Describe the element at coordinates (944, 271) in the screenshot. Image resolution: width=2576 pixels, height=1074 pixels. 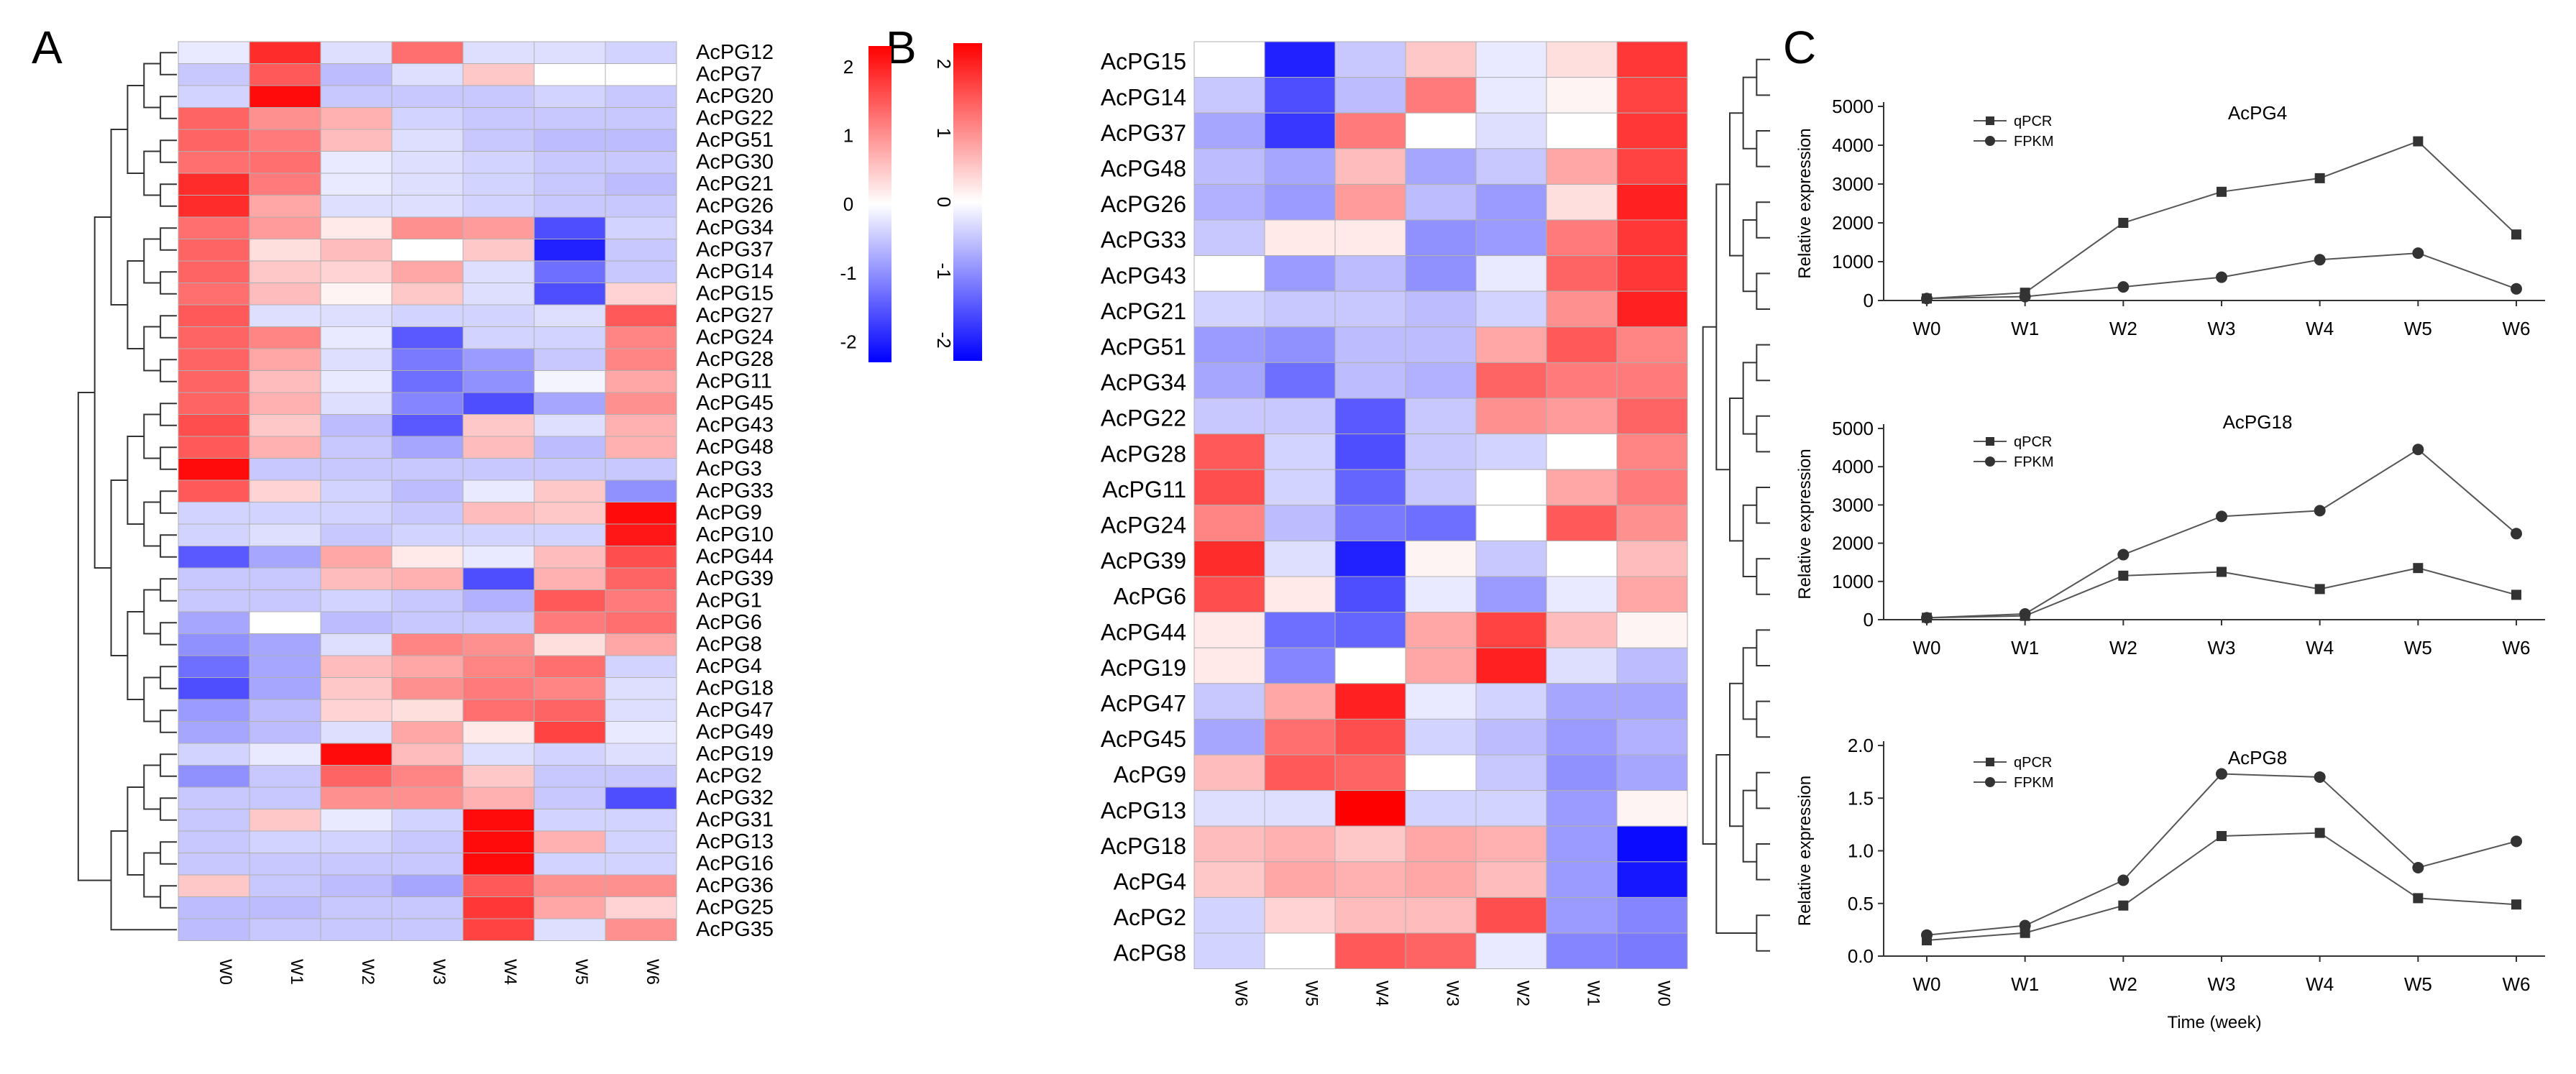
I see `color-scale-tick: -1` at that location.